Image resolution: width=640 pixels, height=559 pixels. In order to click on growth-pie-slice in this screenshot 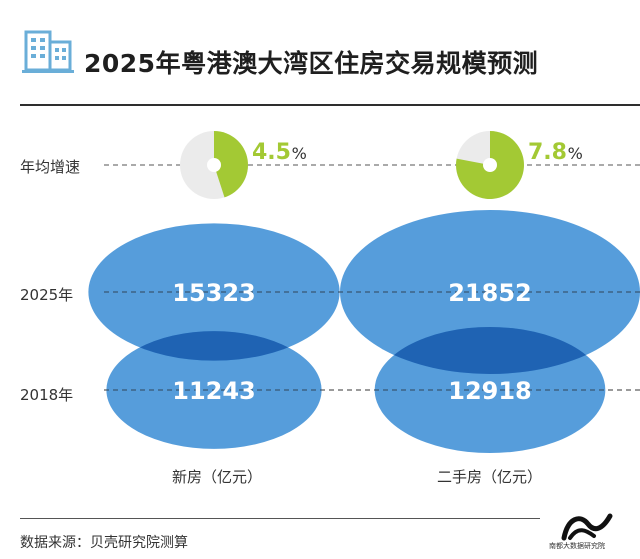, I will do `click(231, 164)`.